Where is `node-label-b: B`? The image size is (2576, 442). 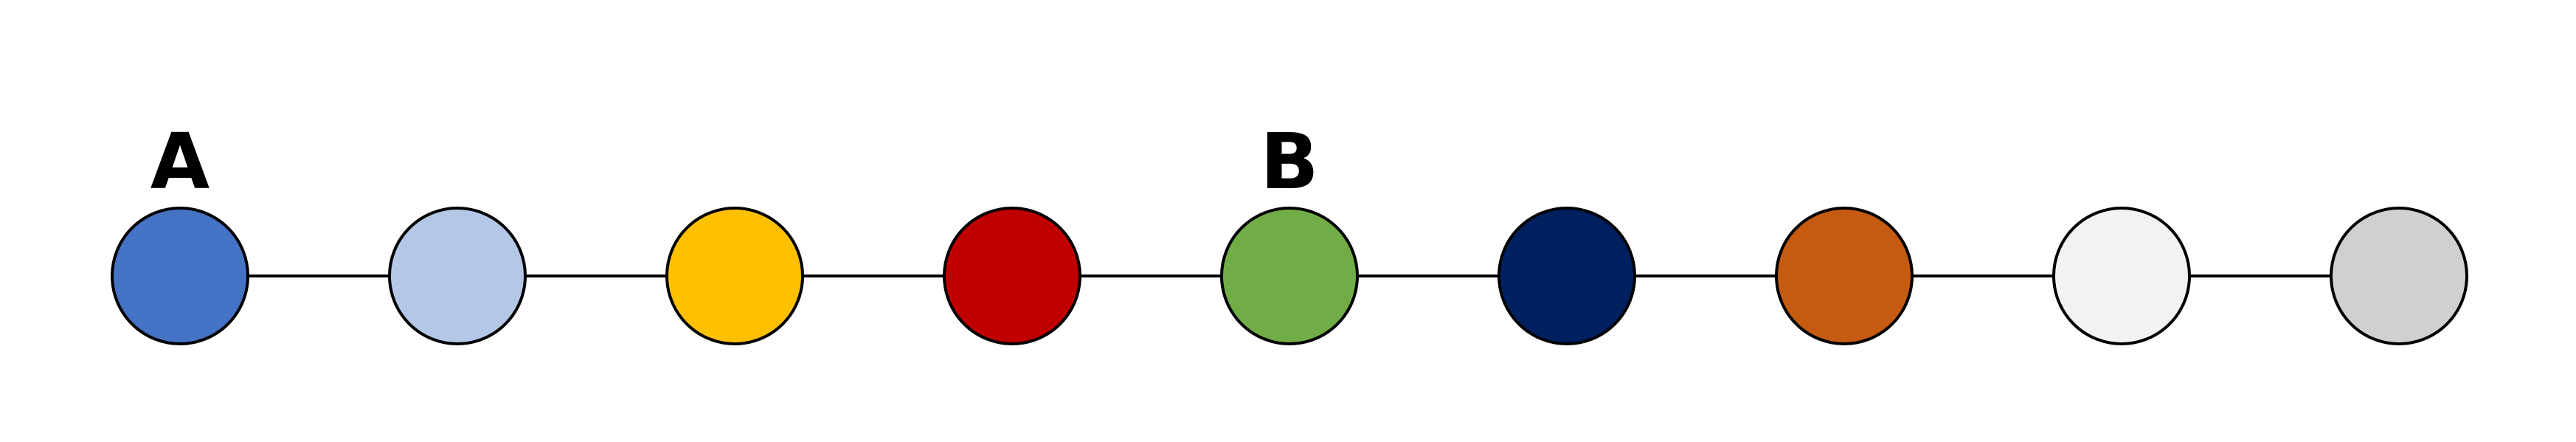 node-label-b: B is located at coordinates (1289, 162).